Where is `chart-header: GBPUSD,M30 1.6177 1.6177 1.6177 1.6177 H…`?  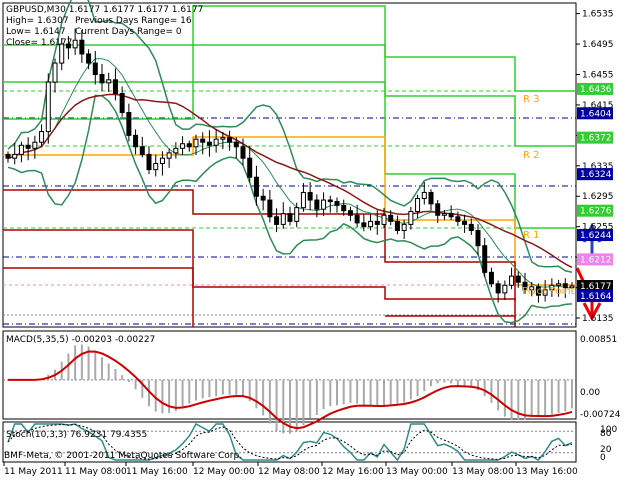
chart-header: GBPUSD,M30 1.6177 1.6177 1.6177 1.6177 H… is located at coordinates (104, 26).